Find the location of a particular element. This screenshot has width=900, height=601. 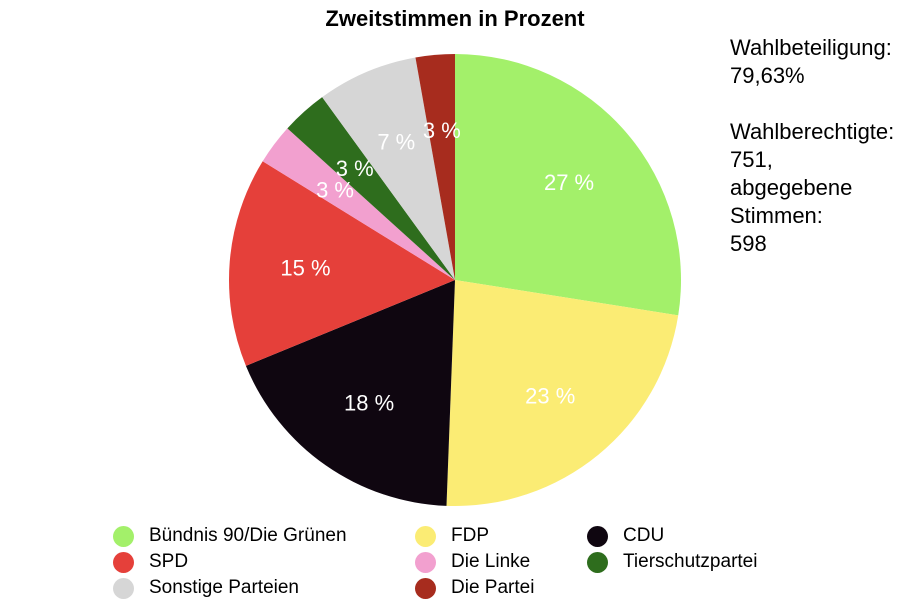

pie-slice-tierschutzpartei is located at coordinates (371, 188).